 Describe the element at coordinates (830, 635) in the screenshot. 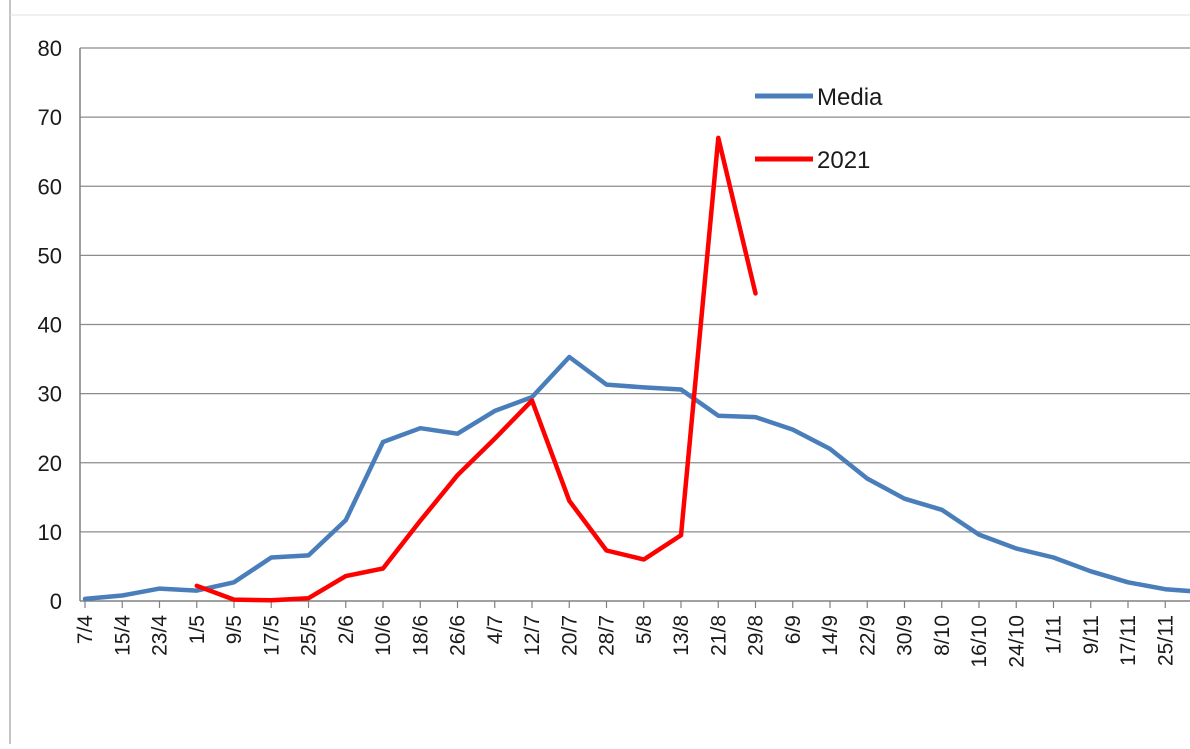

I see `x-tick-label: 14/9` at that location.